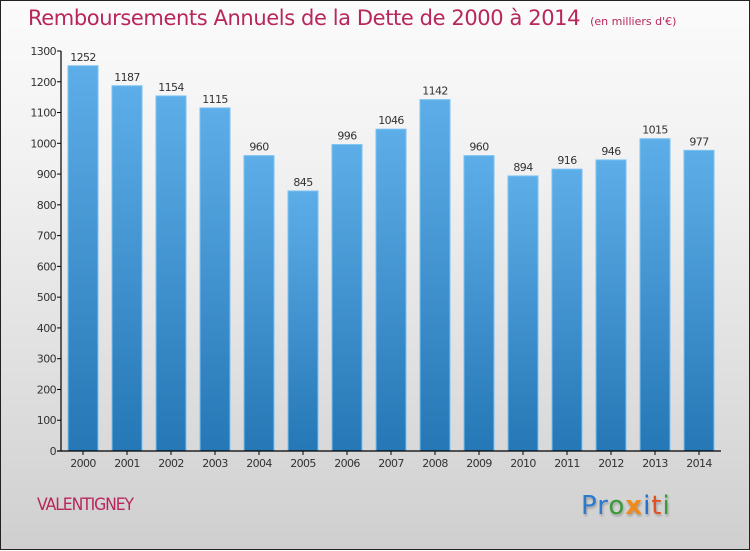  What do you see at coordinates (83, 463) in the screenshot?
I see `x-tick-label-2000: 2000` at bounding box center [83, 463].